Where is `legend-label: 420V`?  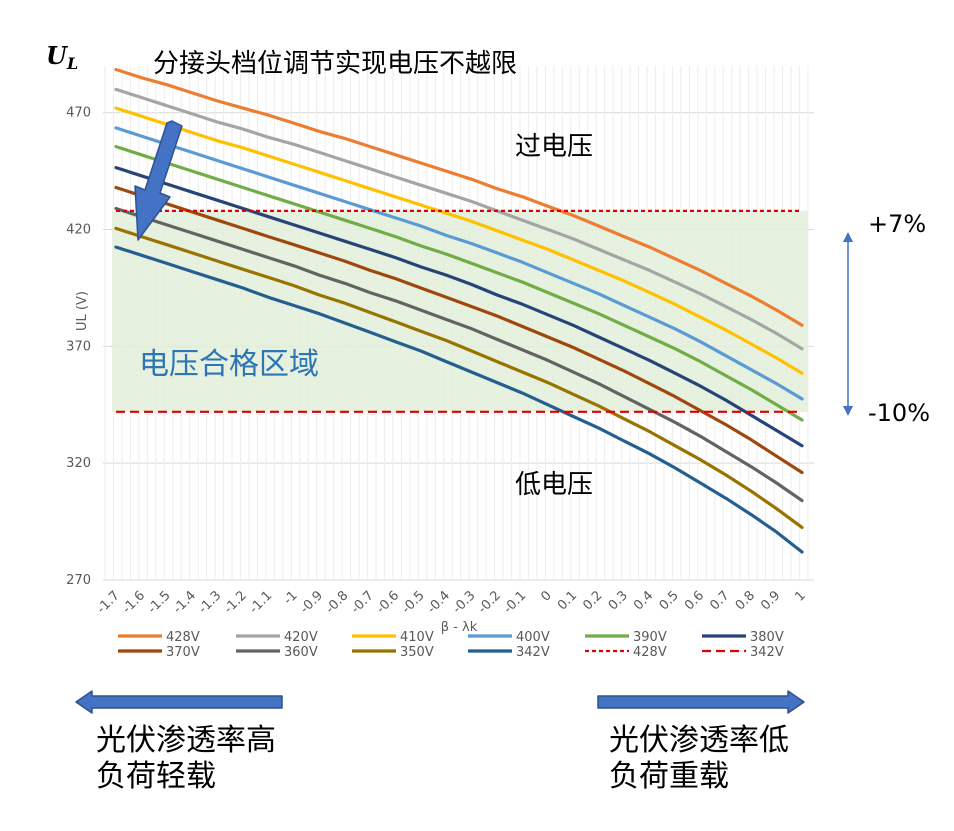
legend-label: 420V is located at coordinates (301, 637).